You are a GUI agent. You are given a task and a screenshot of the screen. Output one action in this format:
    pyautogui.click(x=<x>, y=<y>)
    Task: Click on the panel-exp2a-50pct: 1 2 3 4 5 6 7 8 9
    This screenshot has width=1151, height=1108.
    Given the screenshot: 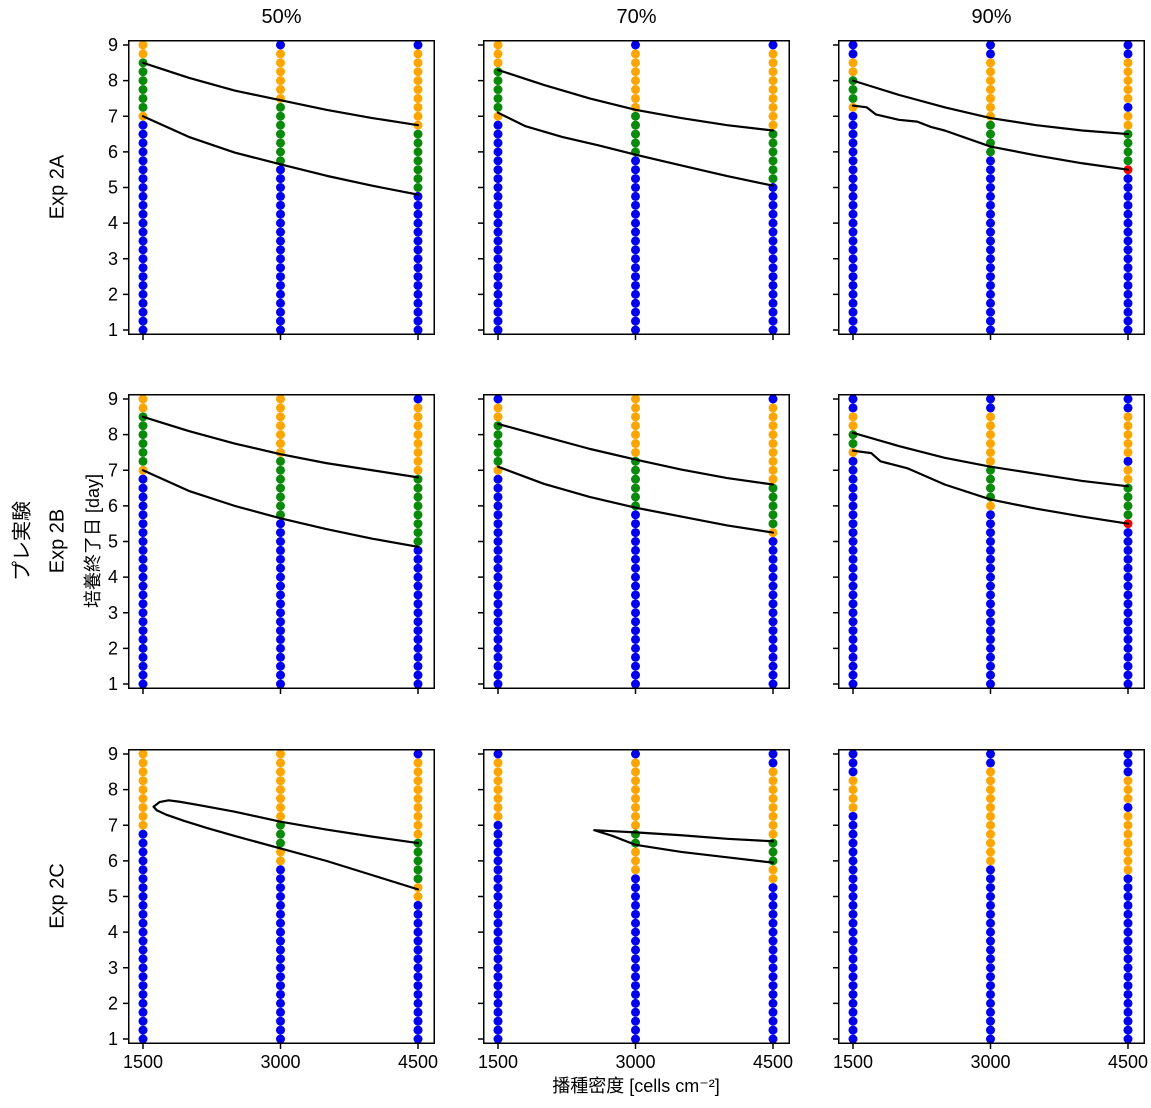 What is the action you would take?
    pyautogui.click(x=271, y=187)
    